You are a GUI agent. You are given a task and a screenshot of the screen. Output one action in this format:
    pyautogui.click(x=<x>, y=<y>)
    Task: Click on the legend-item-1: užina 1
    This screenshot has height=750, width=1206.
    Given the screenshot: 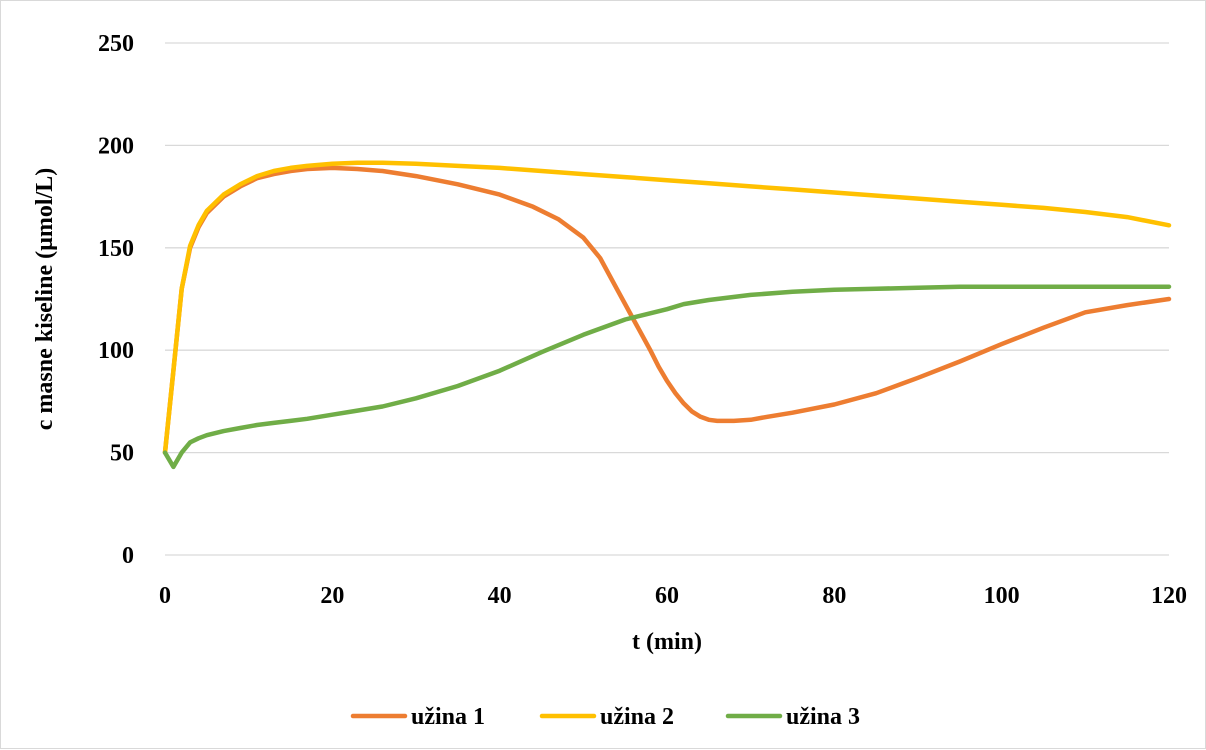 What is the action you would take?
    pyautogui.click(x=417, y=717)
    